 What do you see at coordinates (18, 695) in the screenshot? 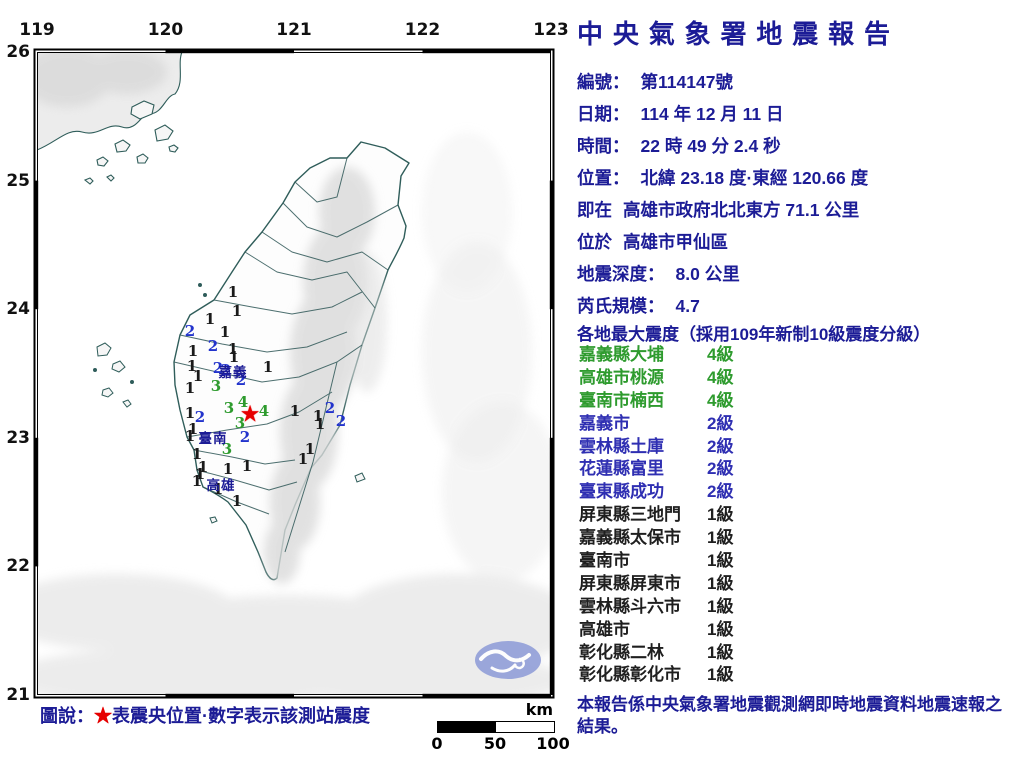
I see `axis-label-lat: 21` at bounding box center [18, 695].